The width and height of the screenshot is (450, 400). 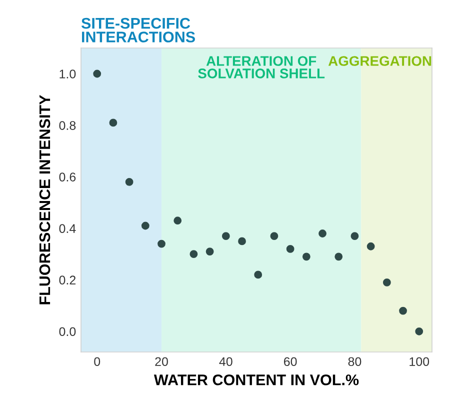 What do you see at coordinates (355, 361) in the screenshot?
I see `x-tick-label: 80` at bounding box center [355, 361].